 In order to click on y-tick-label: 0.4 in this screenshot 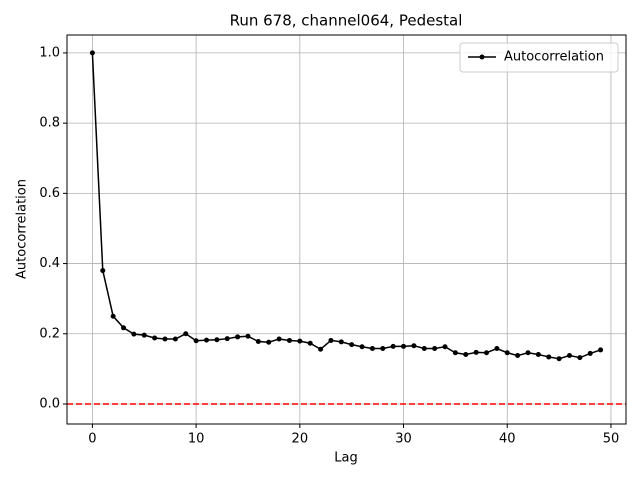, I will do `click(49, 263)`.